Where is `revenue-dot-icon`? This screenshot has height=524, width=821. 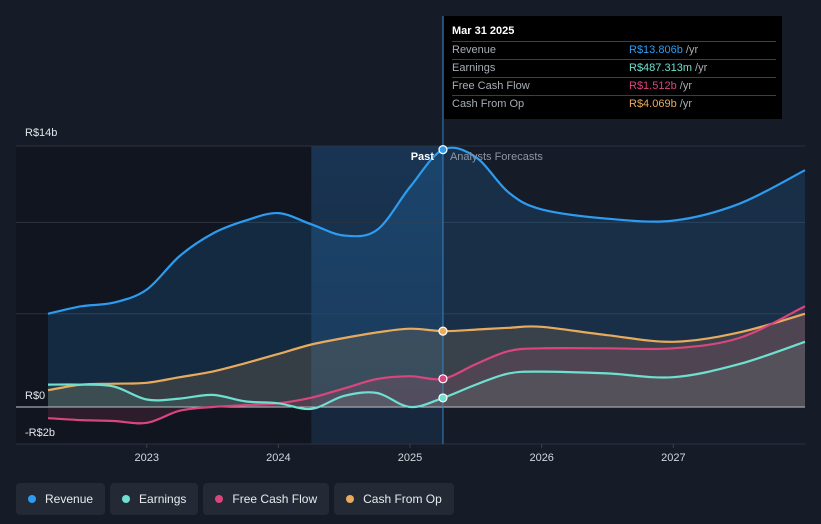
revenue-dot-icon is located at coordinates (32, 499).